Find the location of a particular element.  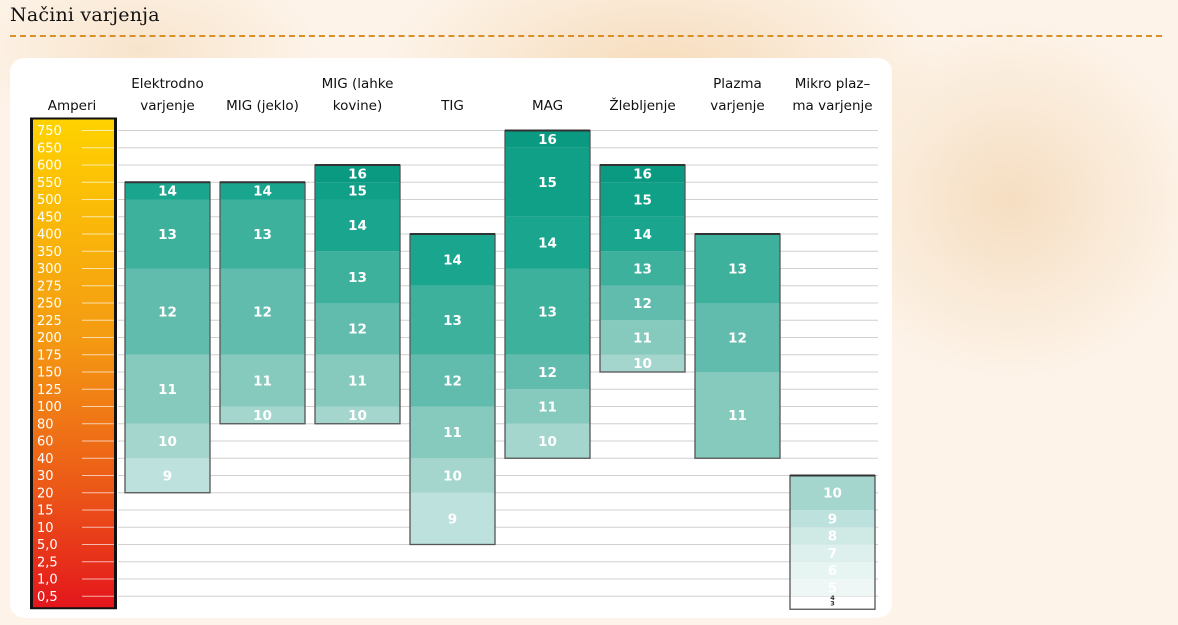

process-name: MIG (jeklo) is located at coordinates (262, 106).